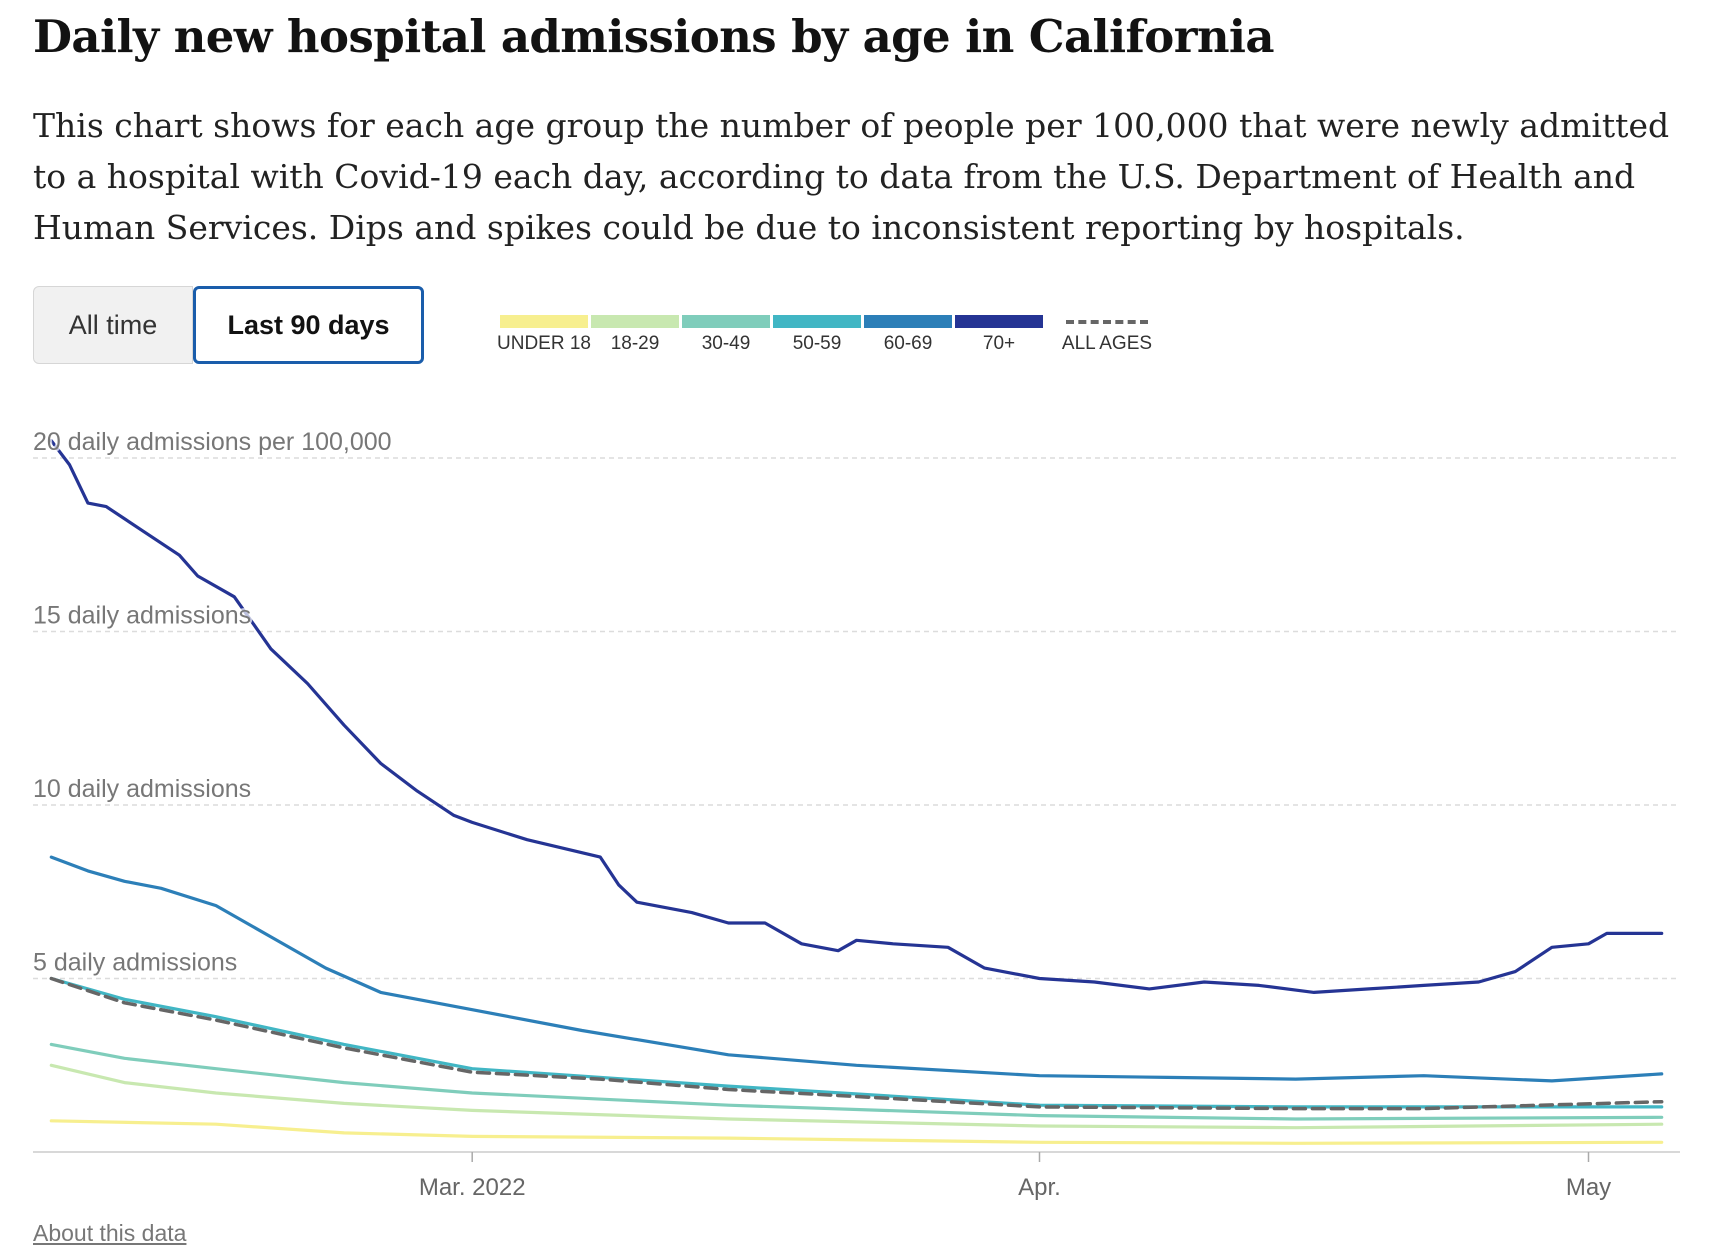 The image size is (1713, 1260). What do you see at coordinates (212, 442) in the screenshot?
I see `y-tick-label-20: 20 daily admissions per 100,000` at bounding box center [212, 442].